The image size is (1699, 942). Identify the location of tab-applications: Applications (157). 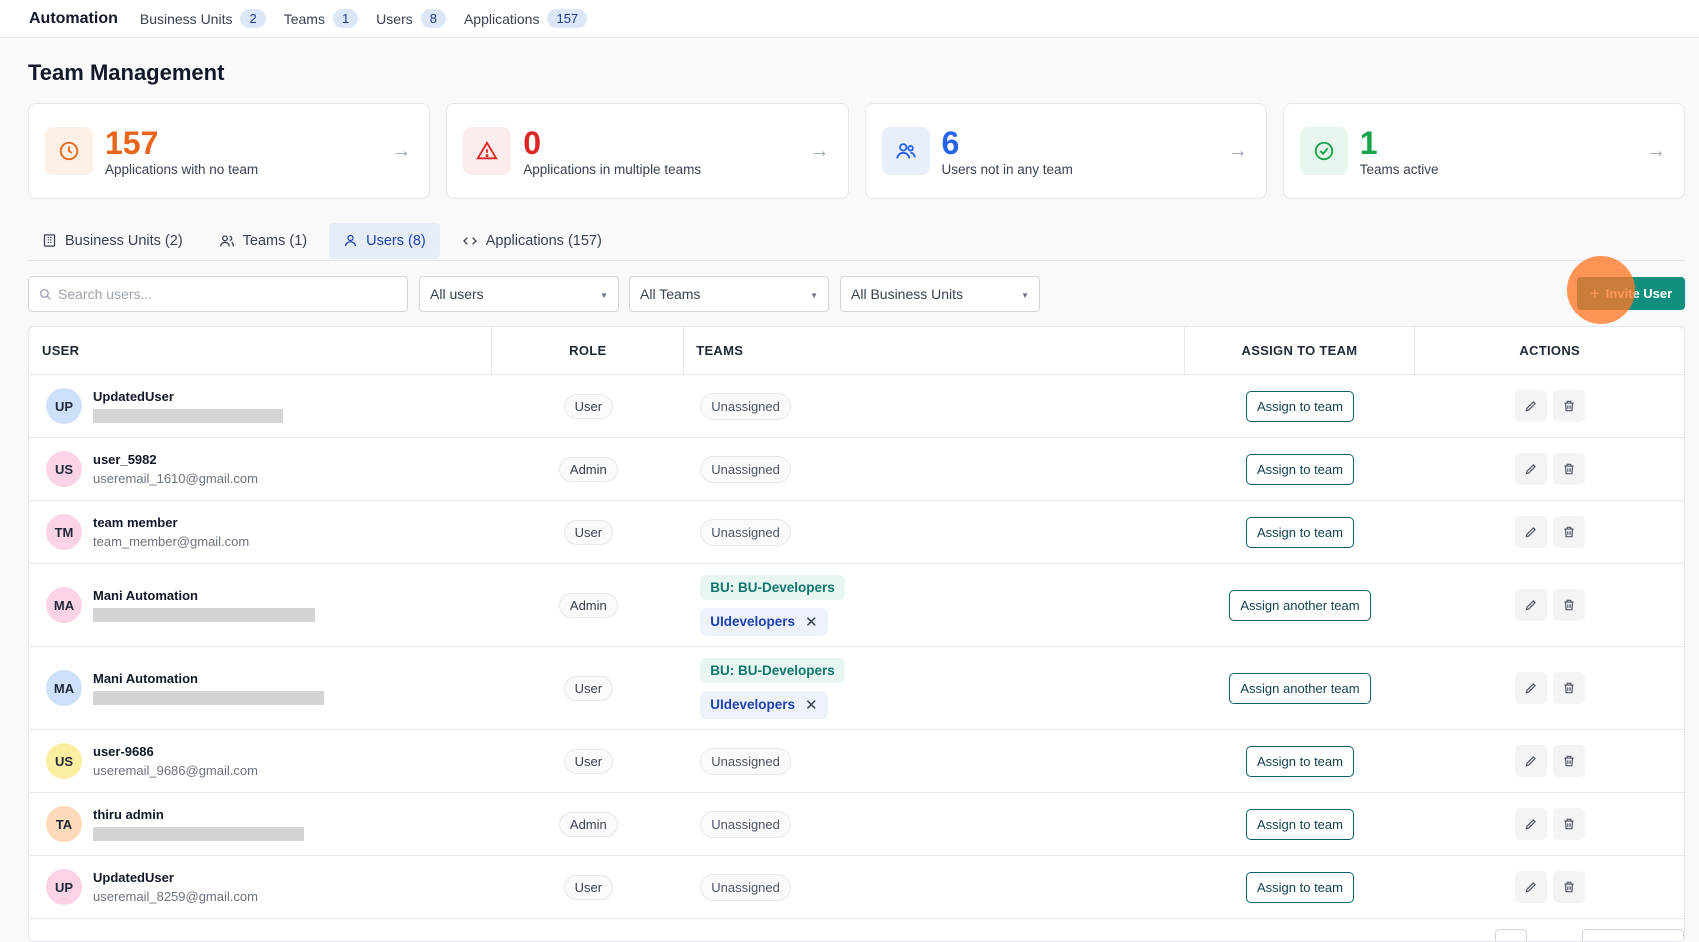
(532, 241).